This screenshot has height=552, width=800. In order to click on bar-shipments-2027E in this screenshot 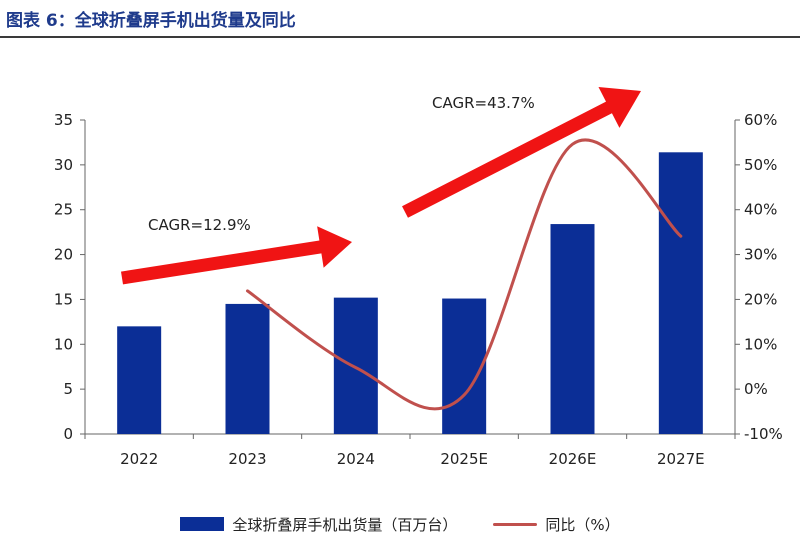, I will do `click(680, 293)`.